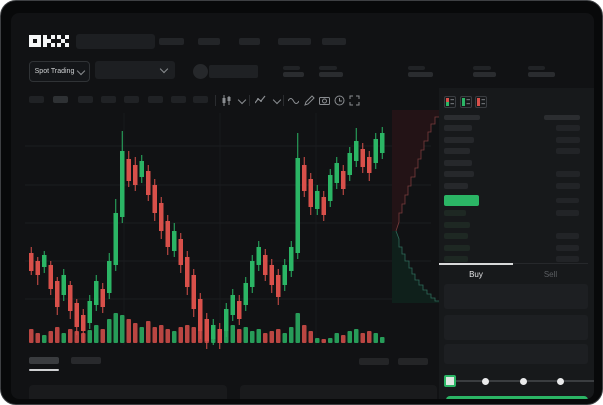  What do you see at coordinates (324, 100) in the screenshot?
I see `screenshot-icon` at bounding box center [324, 100].